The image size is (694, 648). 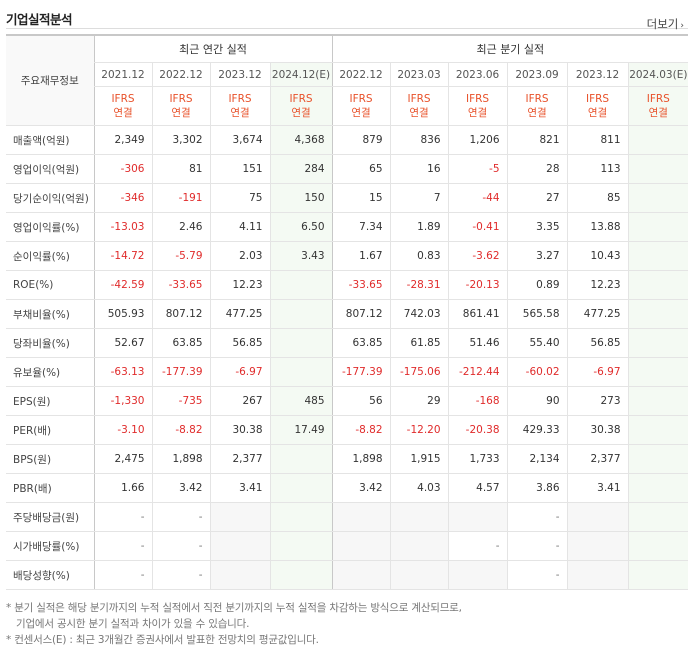 What do you see at coordinates (361, 459) in the screenshot?
I see `table-cell: 1,898` at bounding box center [361, 459].